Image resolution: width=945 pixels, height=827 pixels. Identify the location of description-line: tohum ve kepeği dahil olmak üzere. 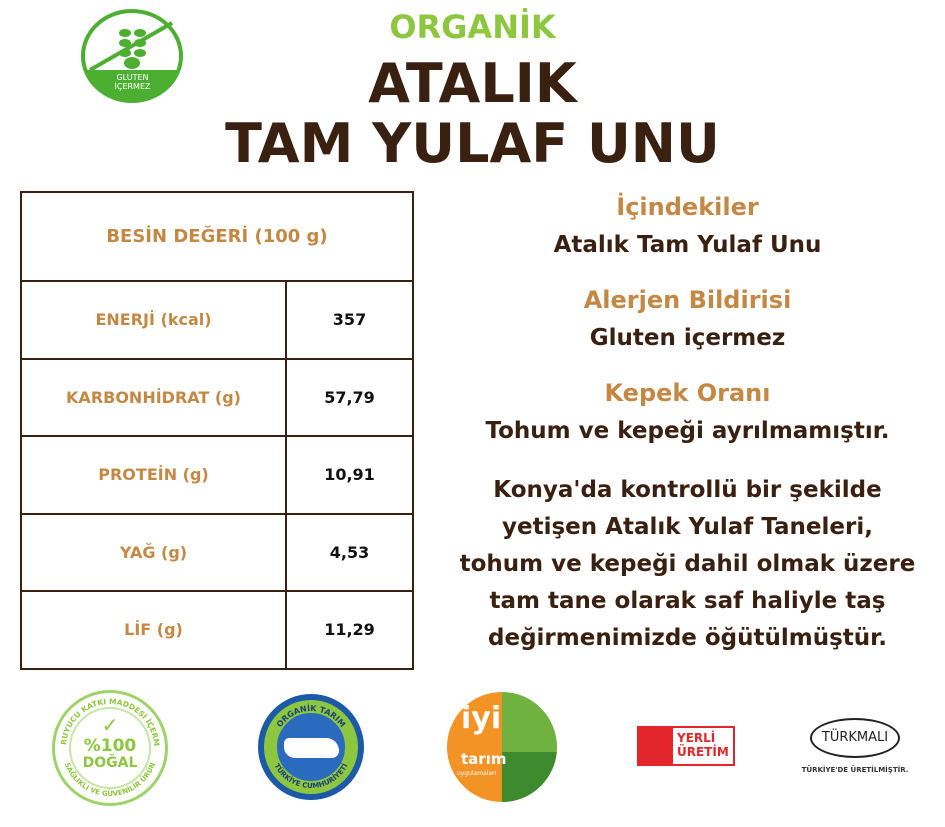
(687, 564).